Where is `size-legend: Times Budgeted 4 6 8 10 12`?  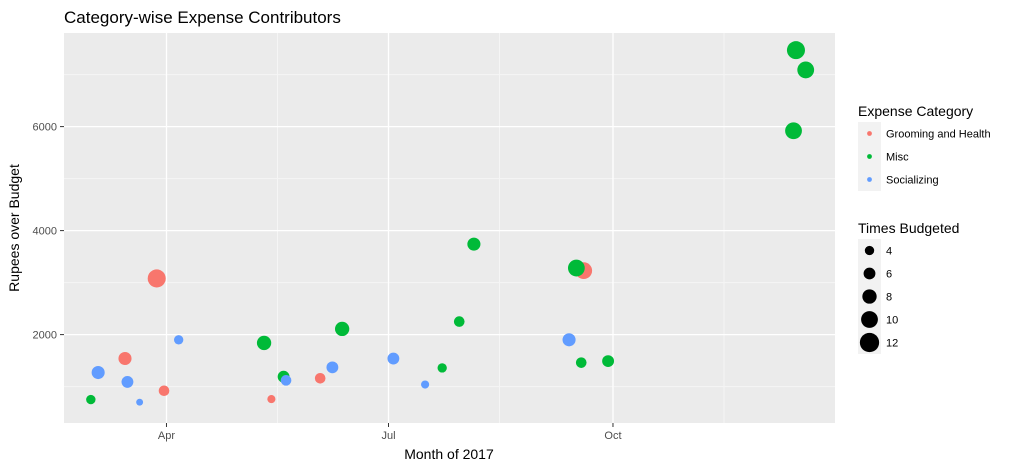 size-legend: Times Budgeted 4 6 8 10 12 is located at coordinates (908, 287).